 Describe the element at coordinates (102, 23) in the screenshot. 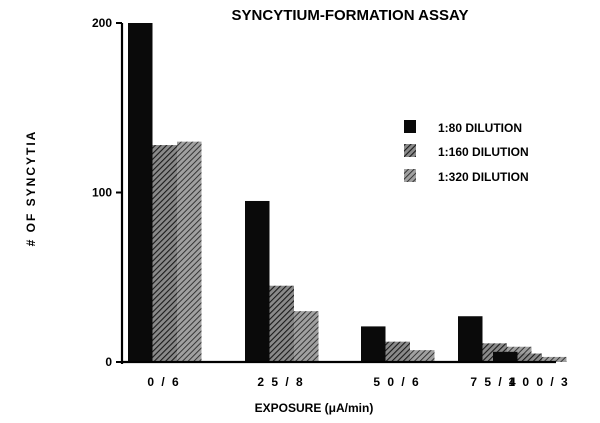

I see `y-tick-label: 200` at that location.